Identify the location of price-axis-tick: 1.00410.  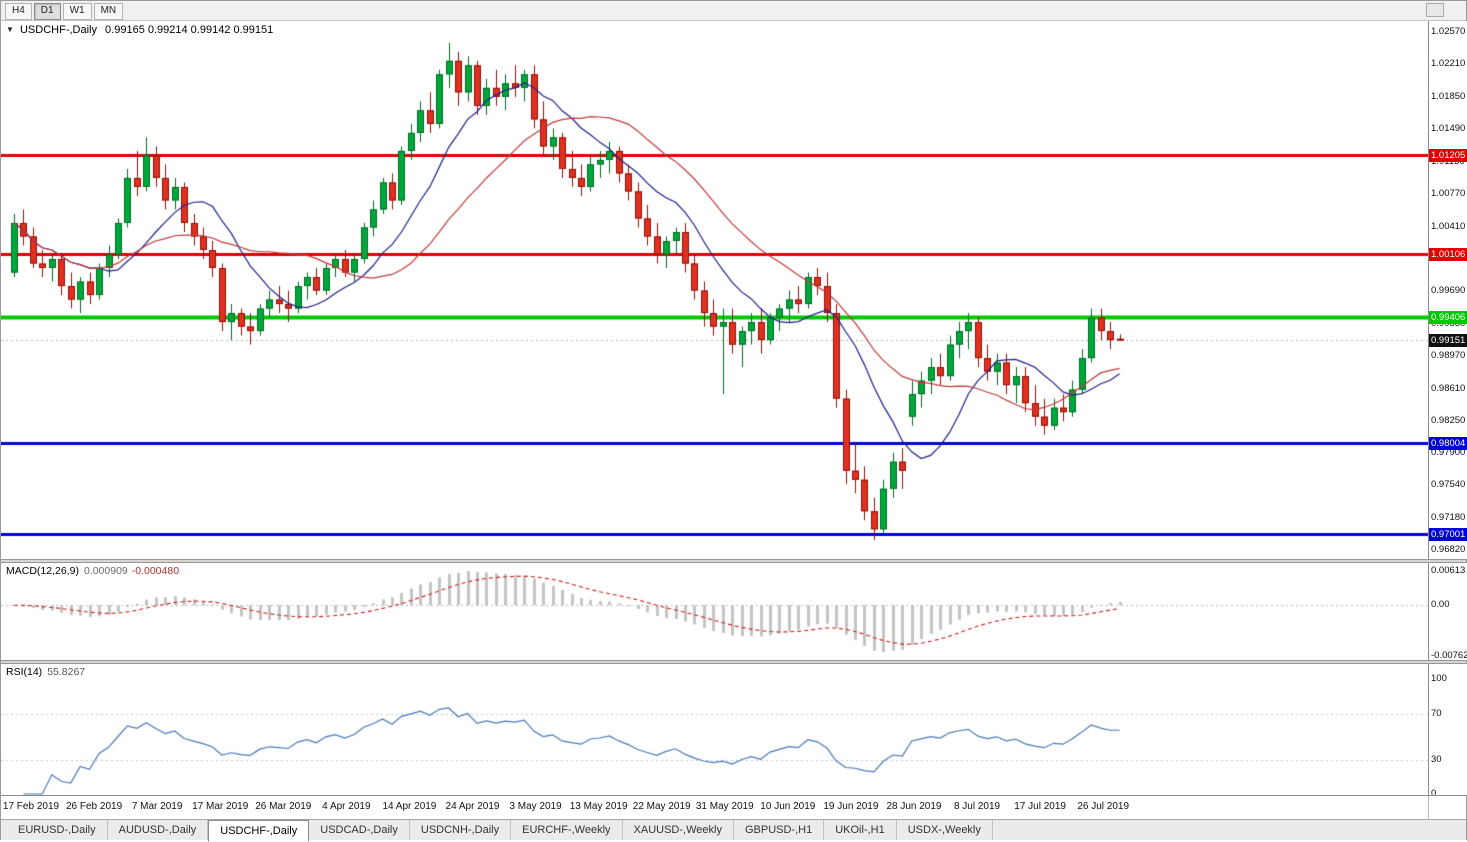
(1448, 226).